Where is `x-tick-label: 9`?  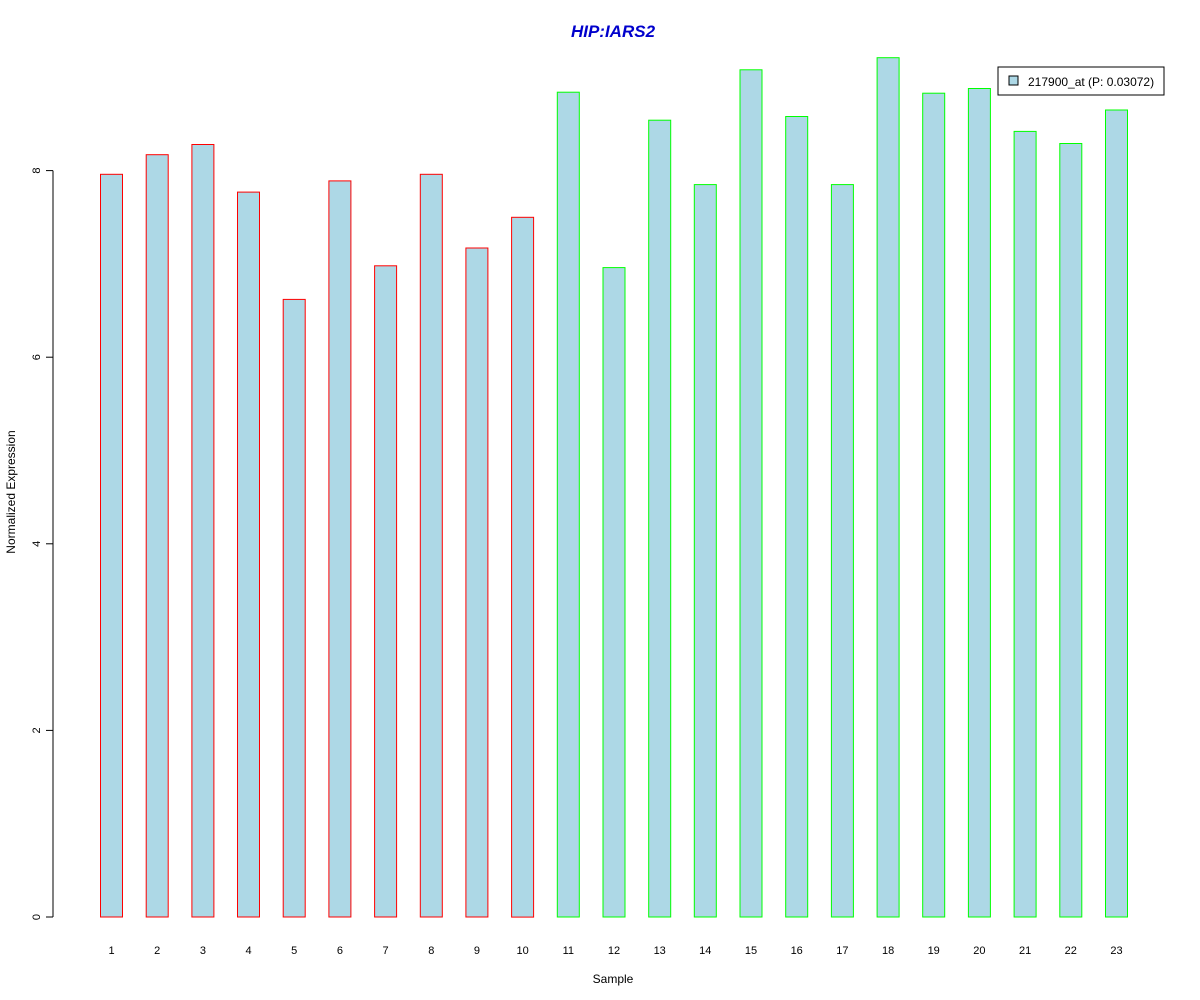
x-tick-label: 9 is located at coordinates (477, 951).